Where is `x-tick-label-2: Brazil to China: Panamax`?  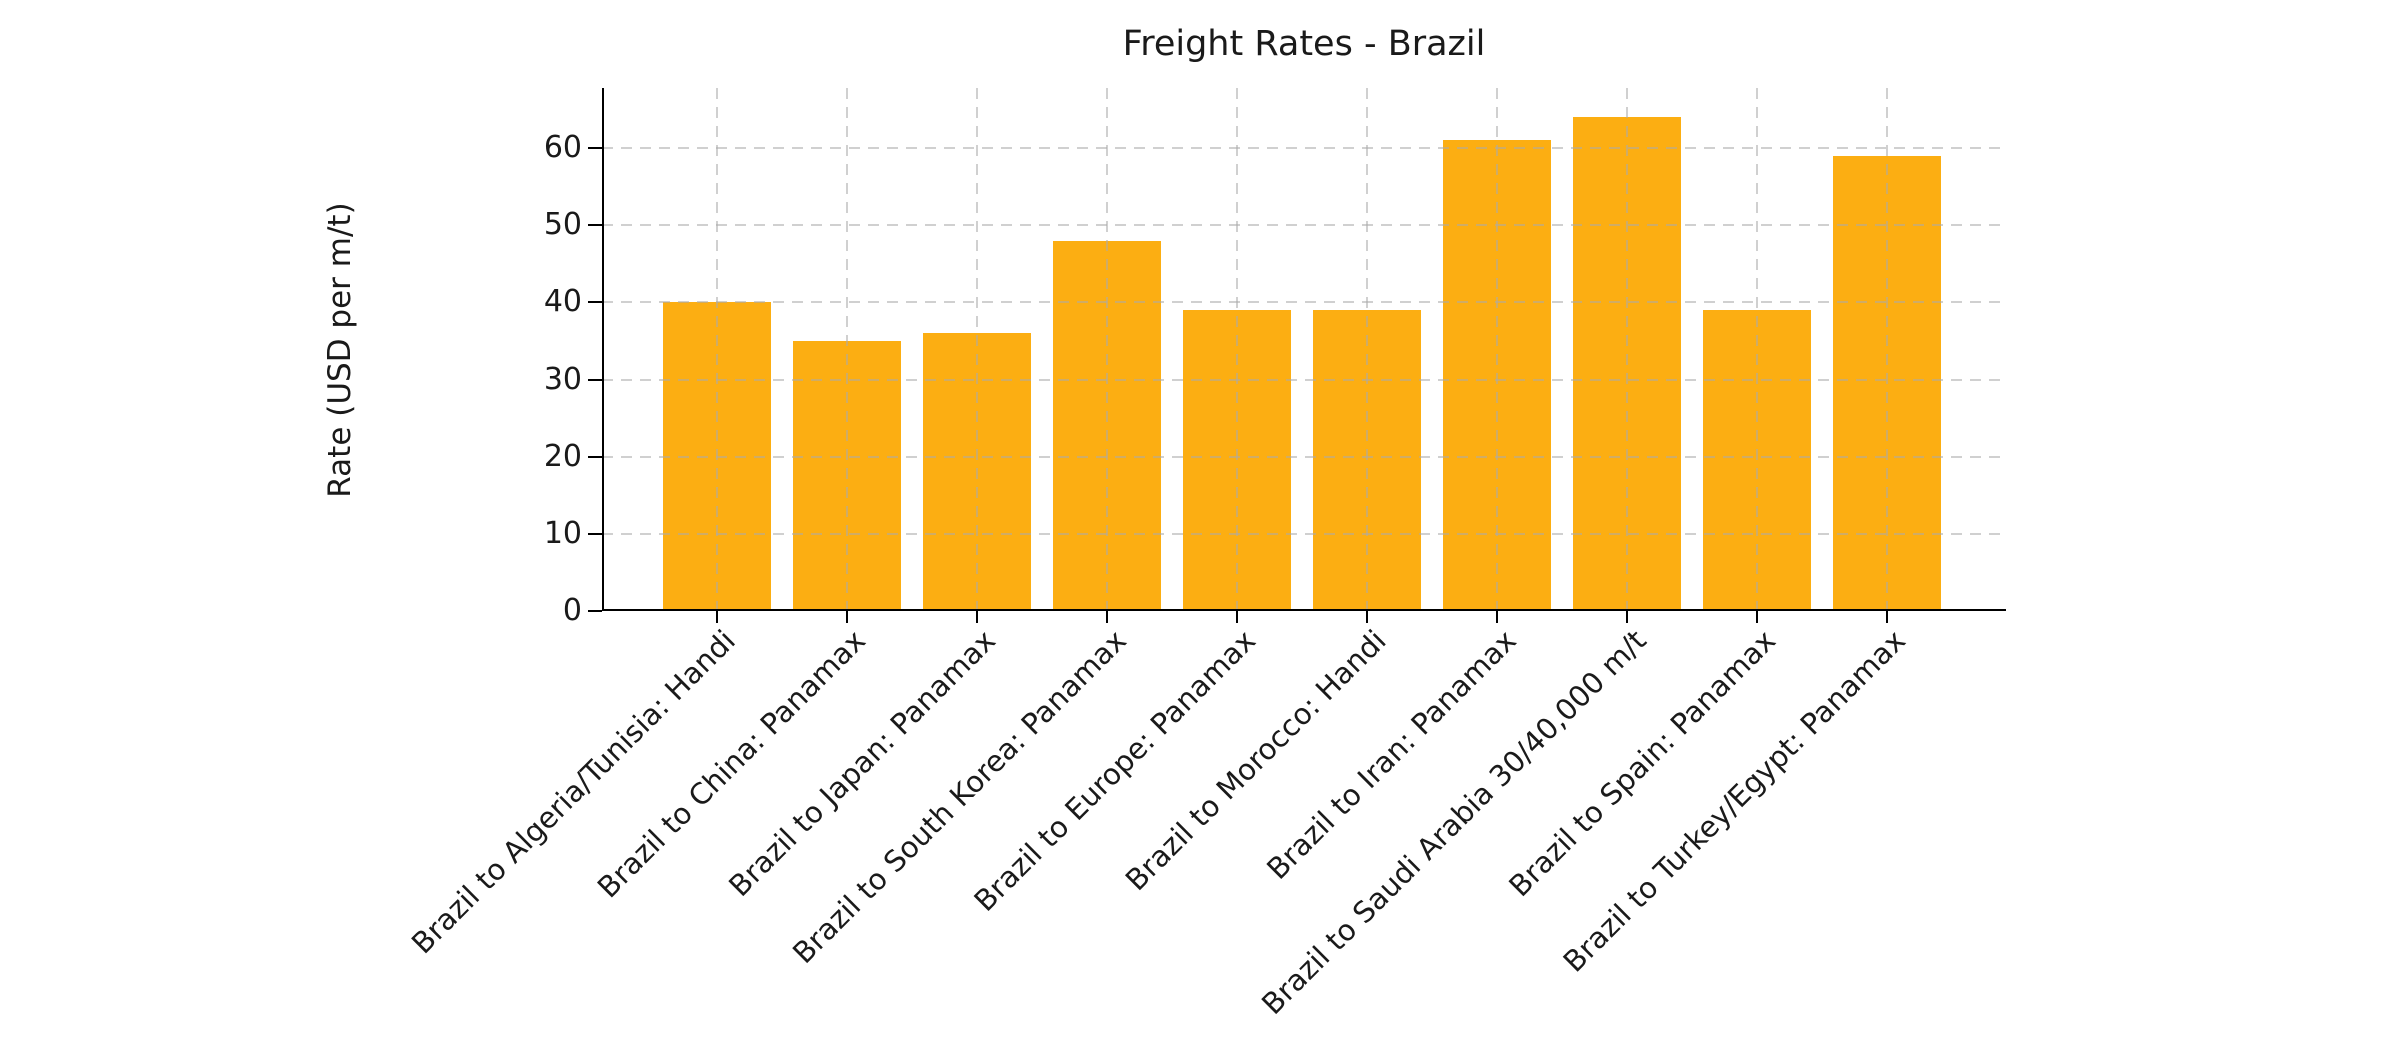
x-tick-label-2: Brazil to China: Panamax is located at coordinates (732, 764).